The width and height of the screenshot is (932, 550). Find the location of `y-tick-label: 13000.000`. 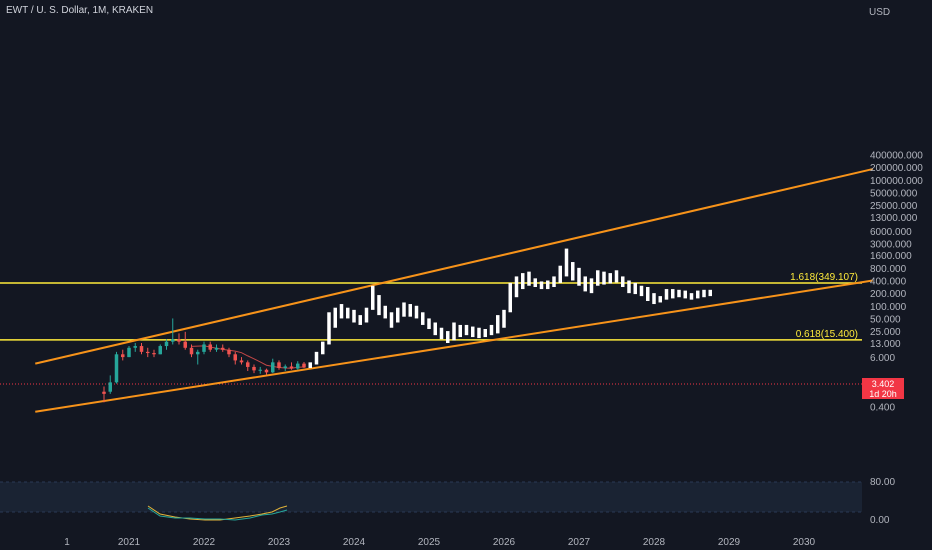

y-tick-label: 13000.000 is located at coordinates (894, 218).